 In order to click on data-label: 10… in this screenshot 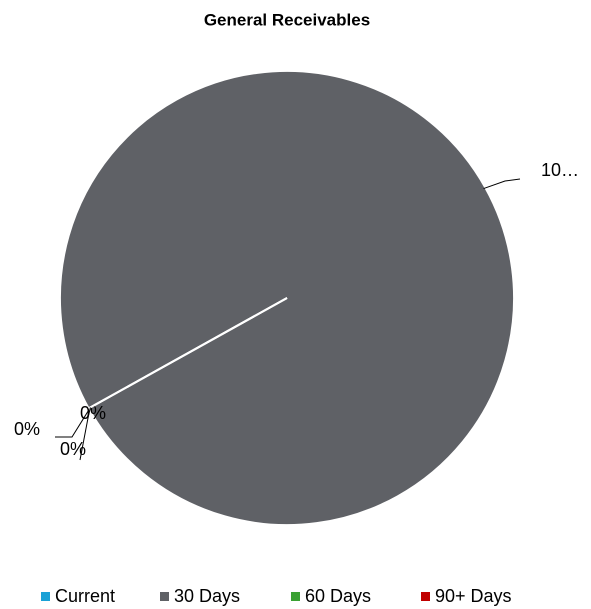, I will do `click(560, 170)`.